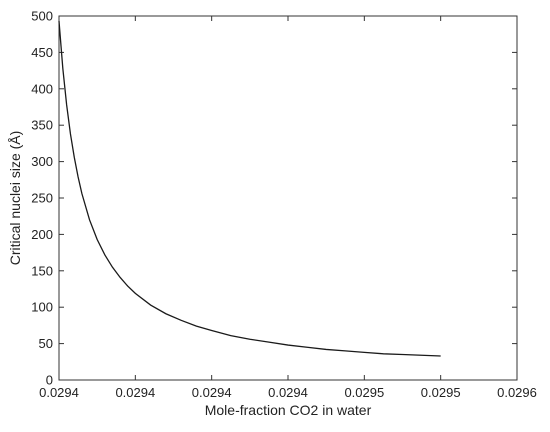 The height and width of the screenshot is (432, 550). What do you see at coordinates (42, 52) in the screenshot?
I see `y-tick-label: 450` at bounding box center [42, 52].